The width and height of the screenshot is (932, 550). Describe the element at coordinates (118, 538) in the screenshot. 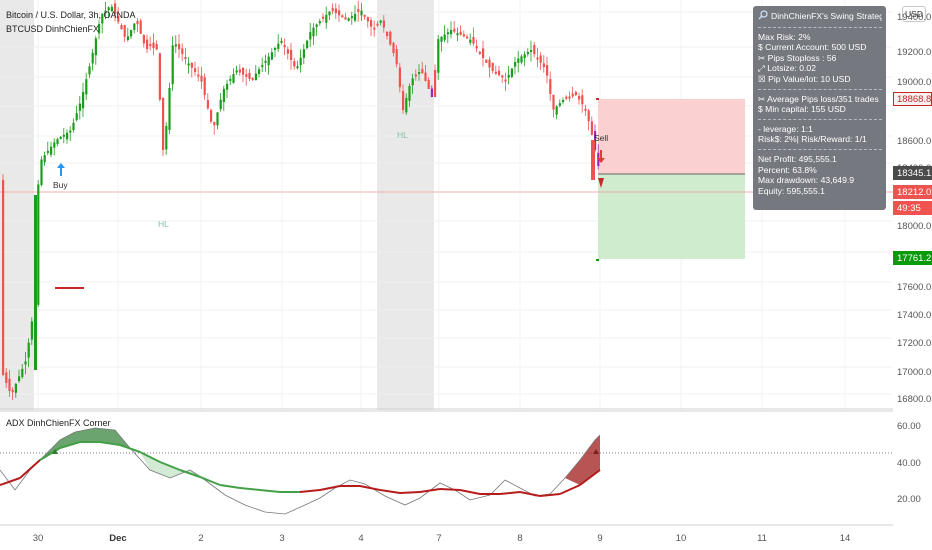

I see `time-axis-label: Dec` at that location.